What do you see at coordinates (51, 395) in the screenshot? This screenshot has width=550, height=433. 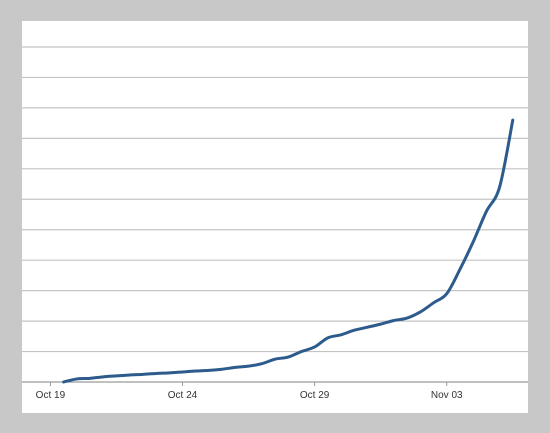 I see `x-tick-label-1: Oct 19` at bounding box center [51, 395].